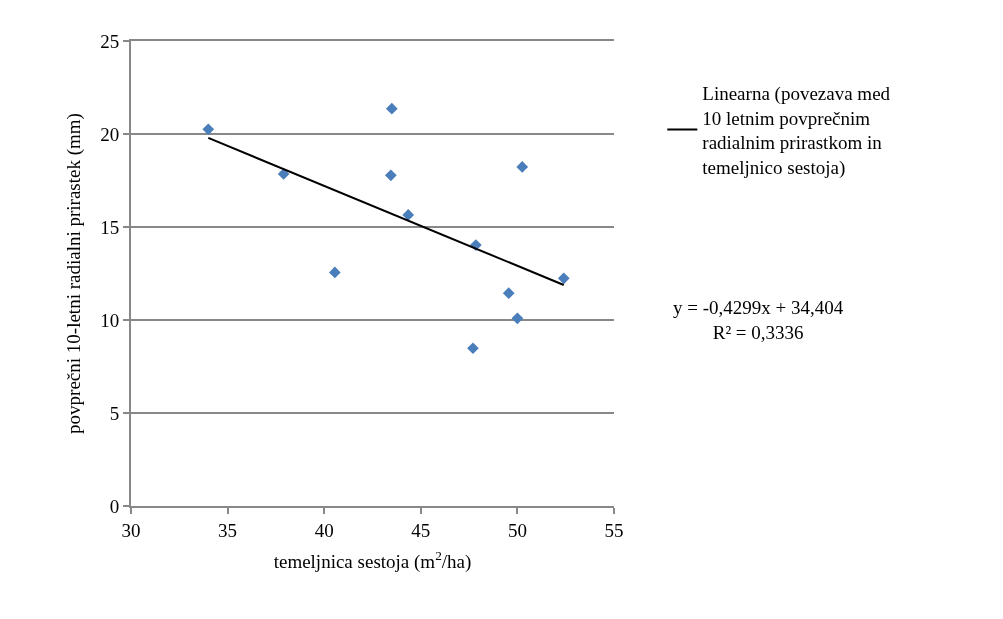  What do you see at coordinates (517, 530) in the screenshot?
I see `x-tick-label: 50` at bounding box center [517, 530].